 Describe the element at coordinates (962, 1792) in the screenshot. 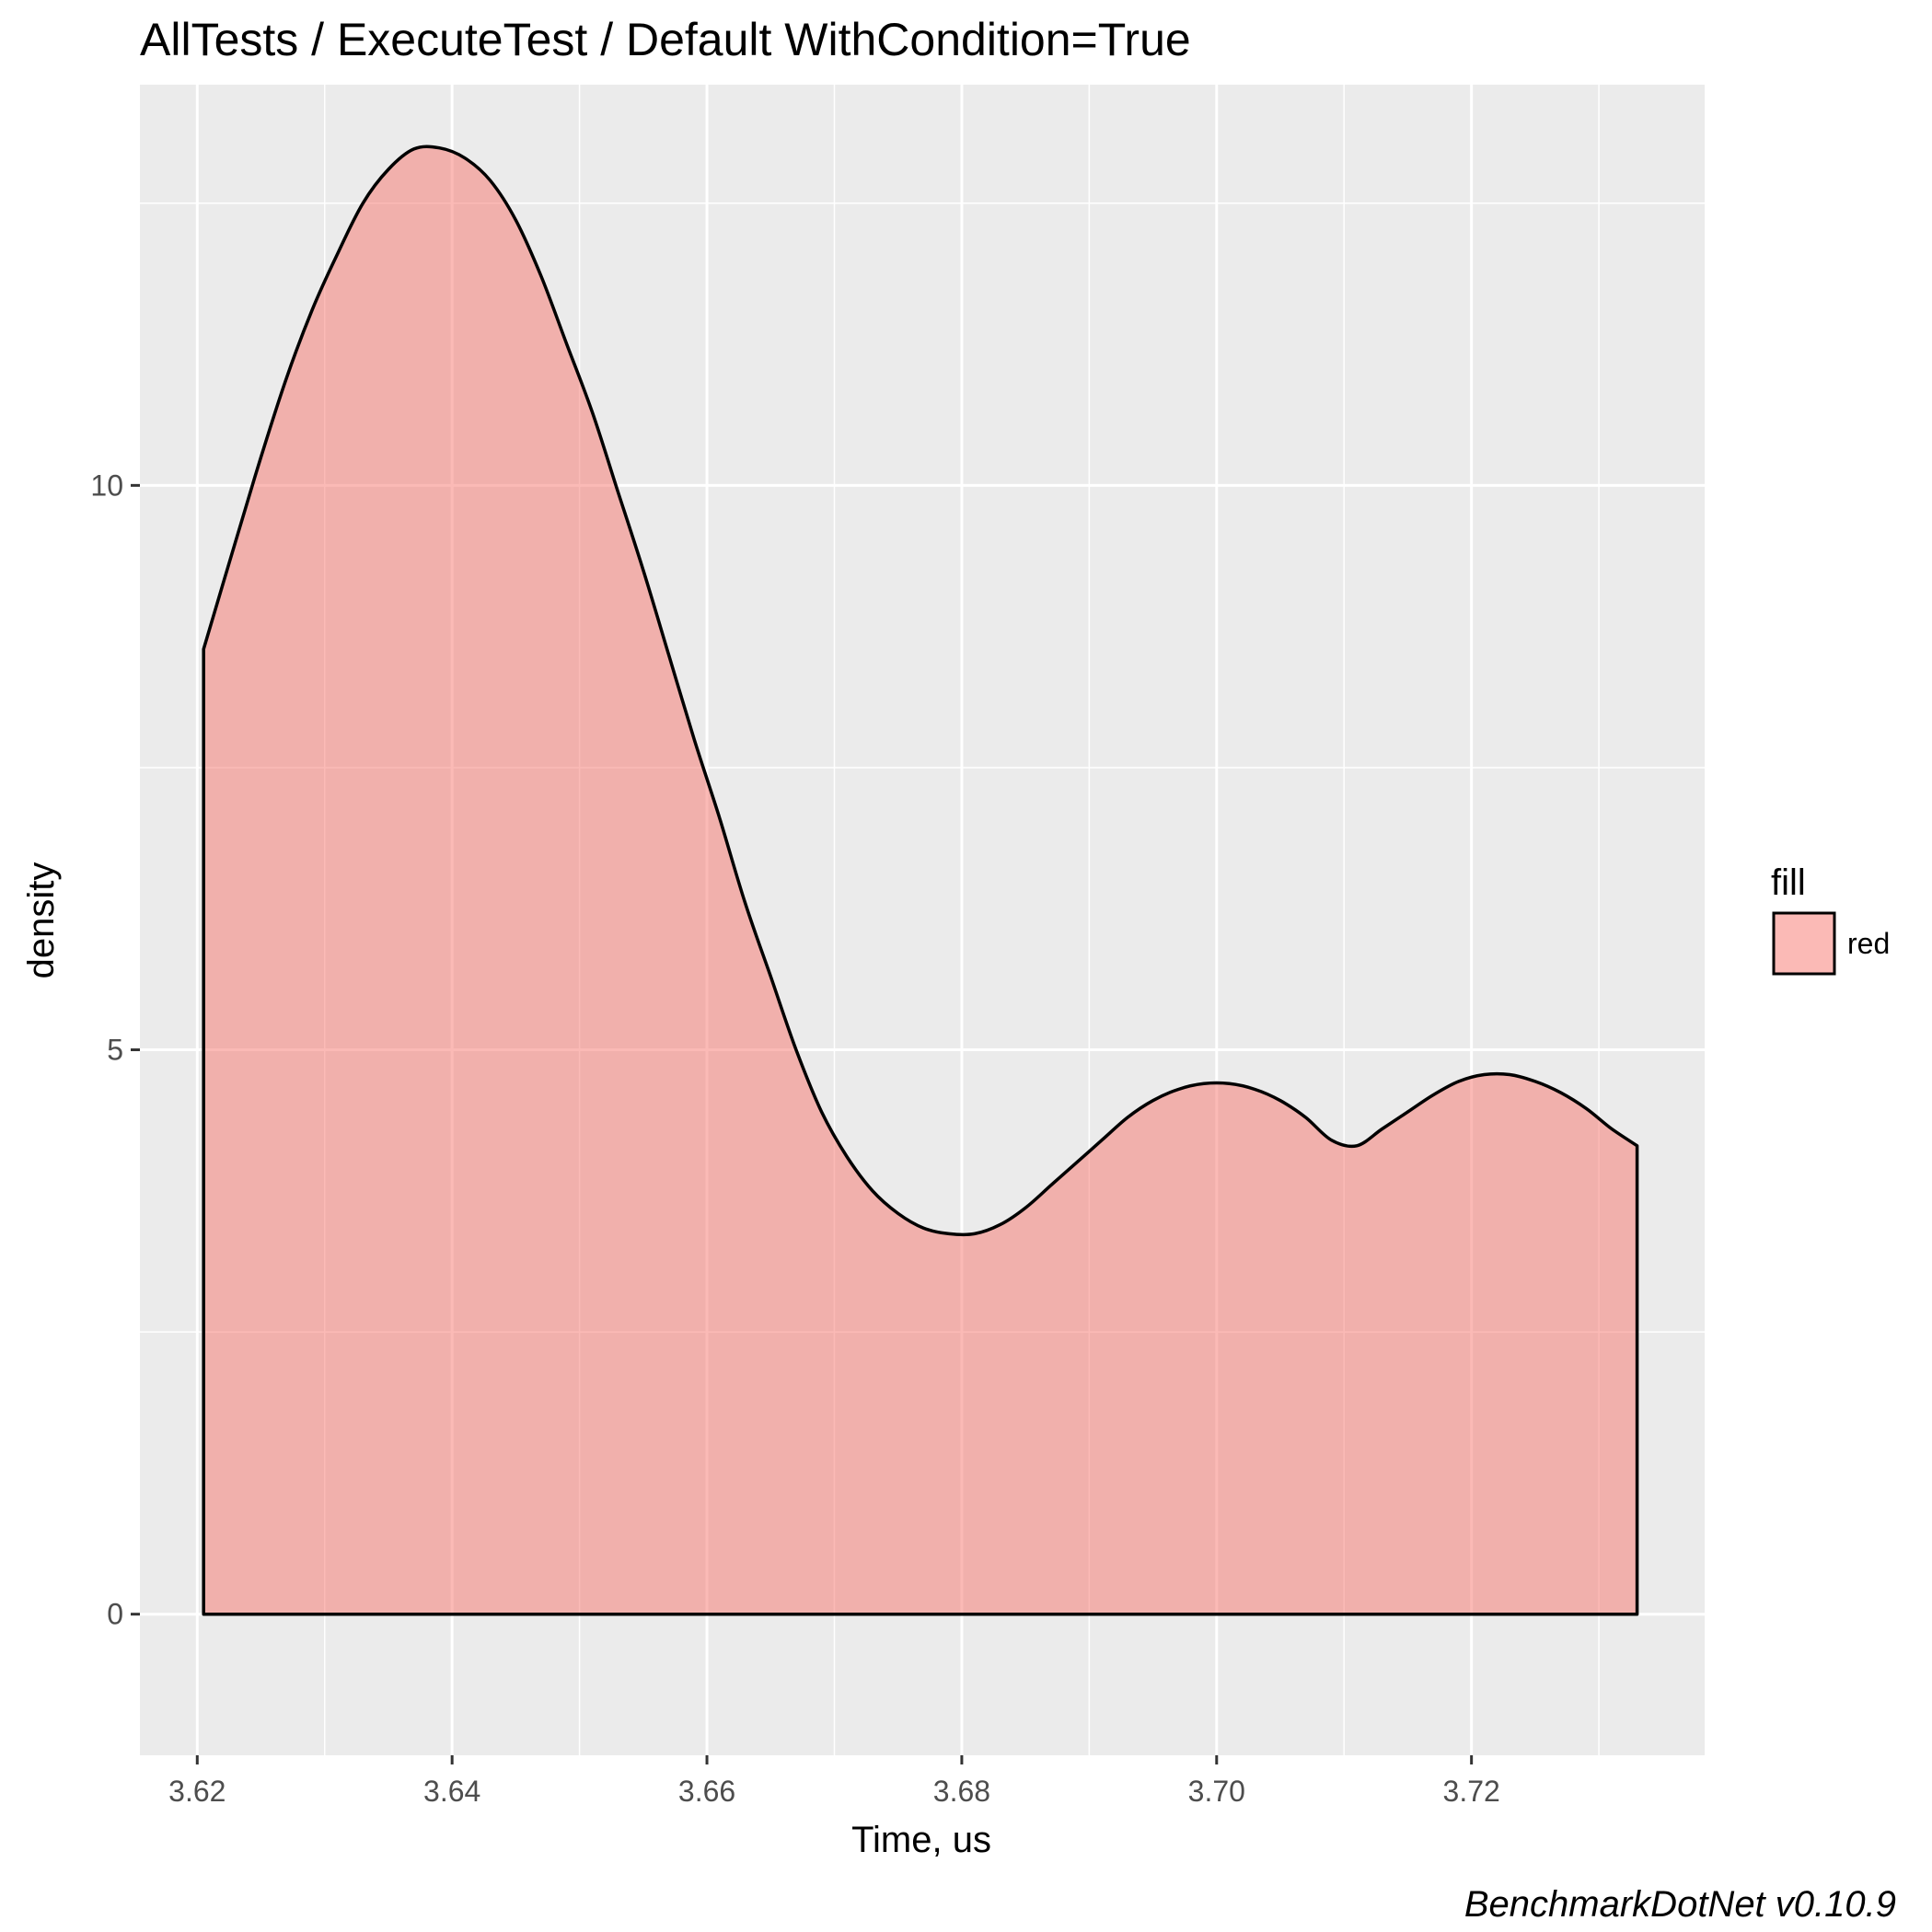

I see `x-tick-label: 3.68` at that location.